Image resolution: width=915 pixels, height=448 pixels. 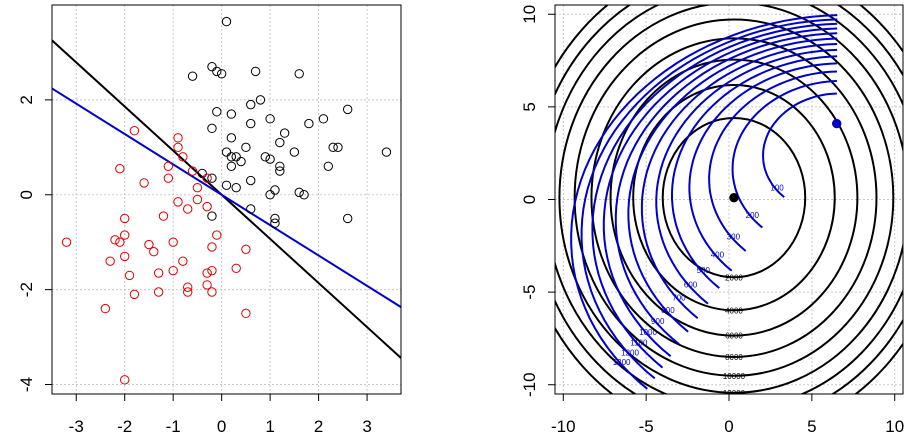 I want to click on left-x-tick-label: 1, so click(x=269, y=426).